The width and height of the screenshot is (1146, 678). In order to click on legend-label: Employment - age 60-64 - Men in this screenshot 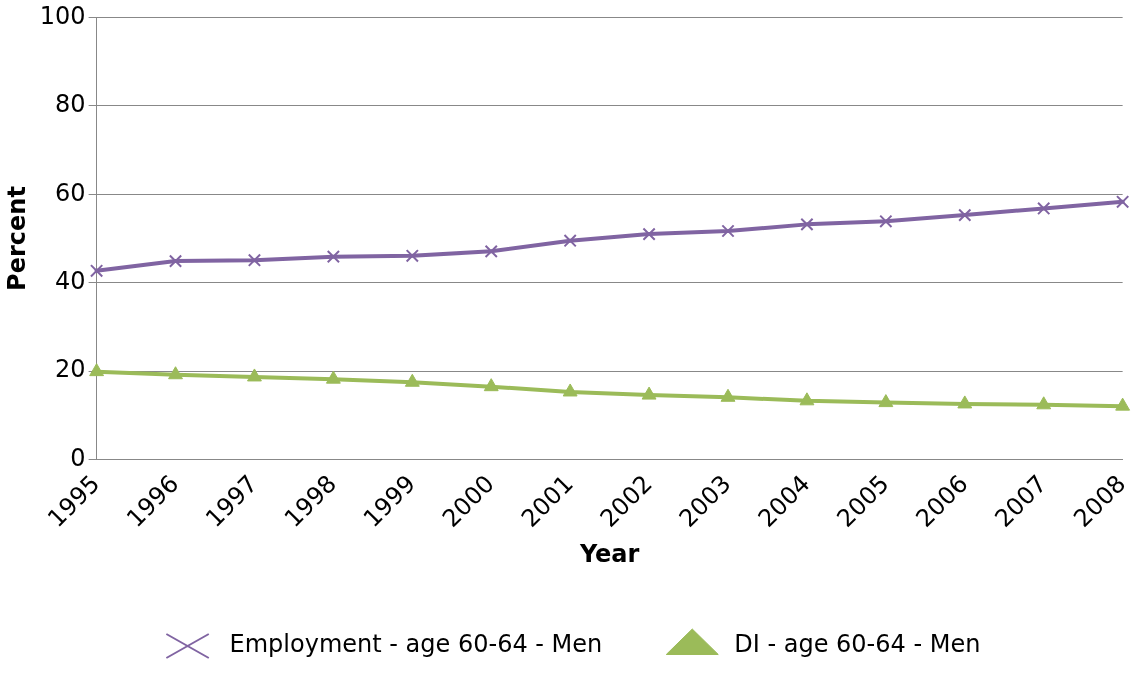, I will do `click(416, 644)`.